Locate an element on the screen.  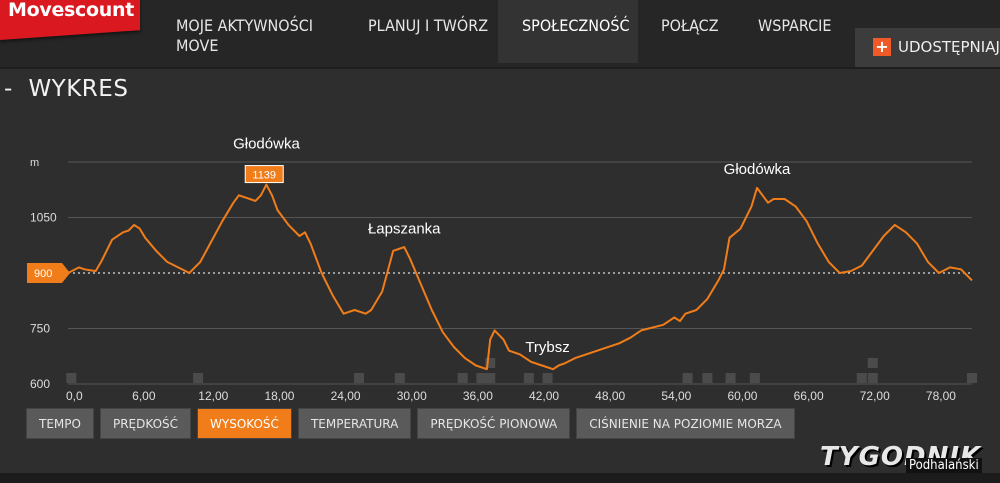
x-tick-label: 72,00 is located at coordinates (875, 396).